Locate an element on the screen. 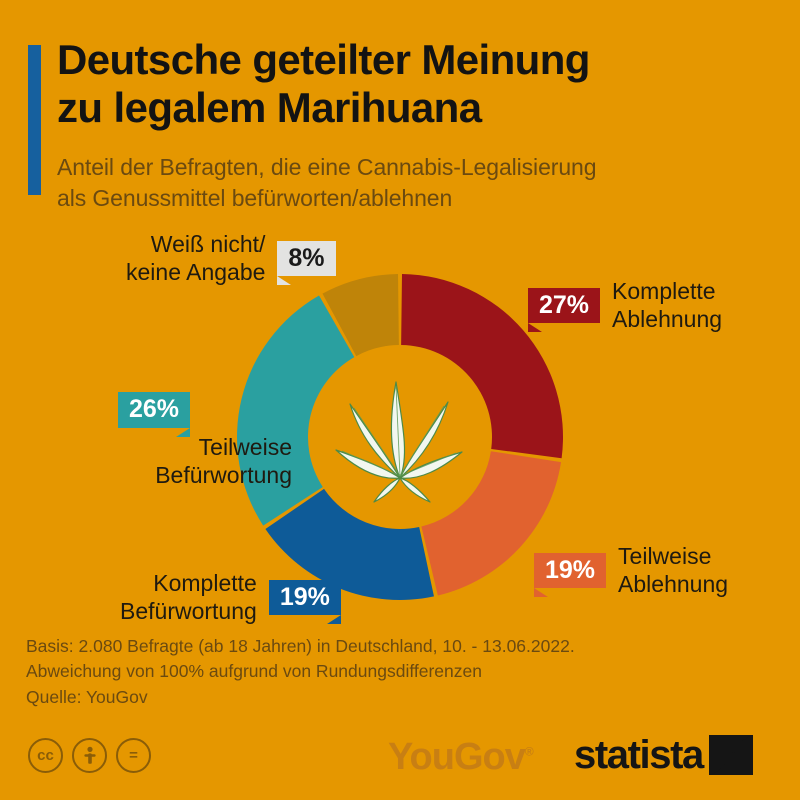 This screenshot has height=800, width=800. title-line-1: Deutsche geteilter Meinung is located at coordinates (323, 59).